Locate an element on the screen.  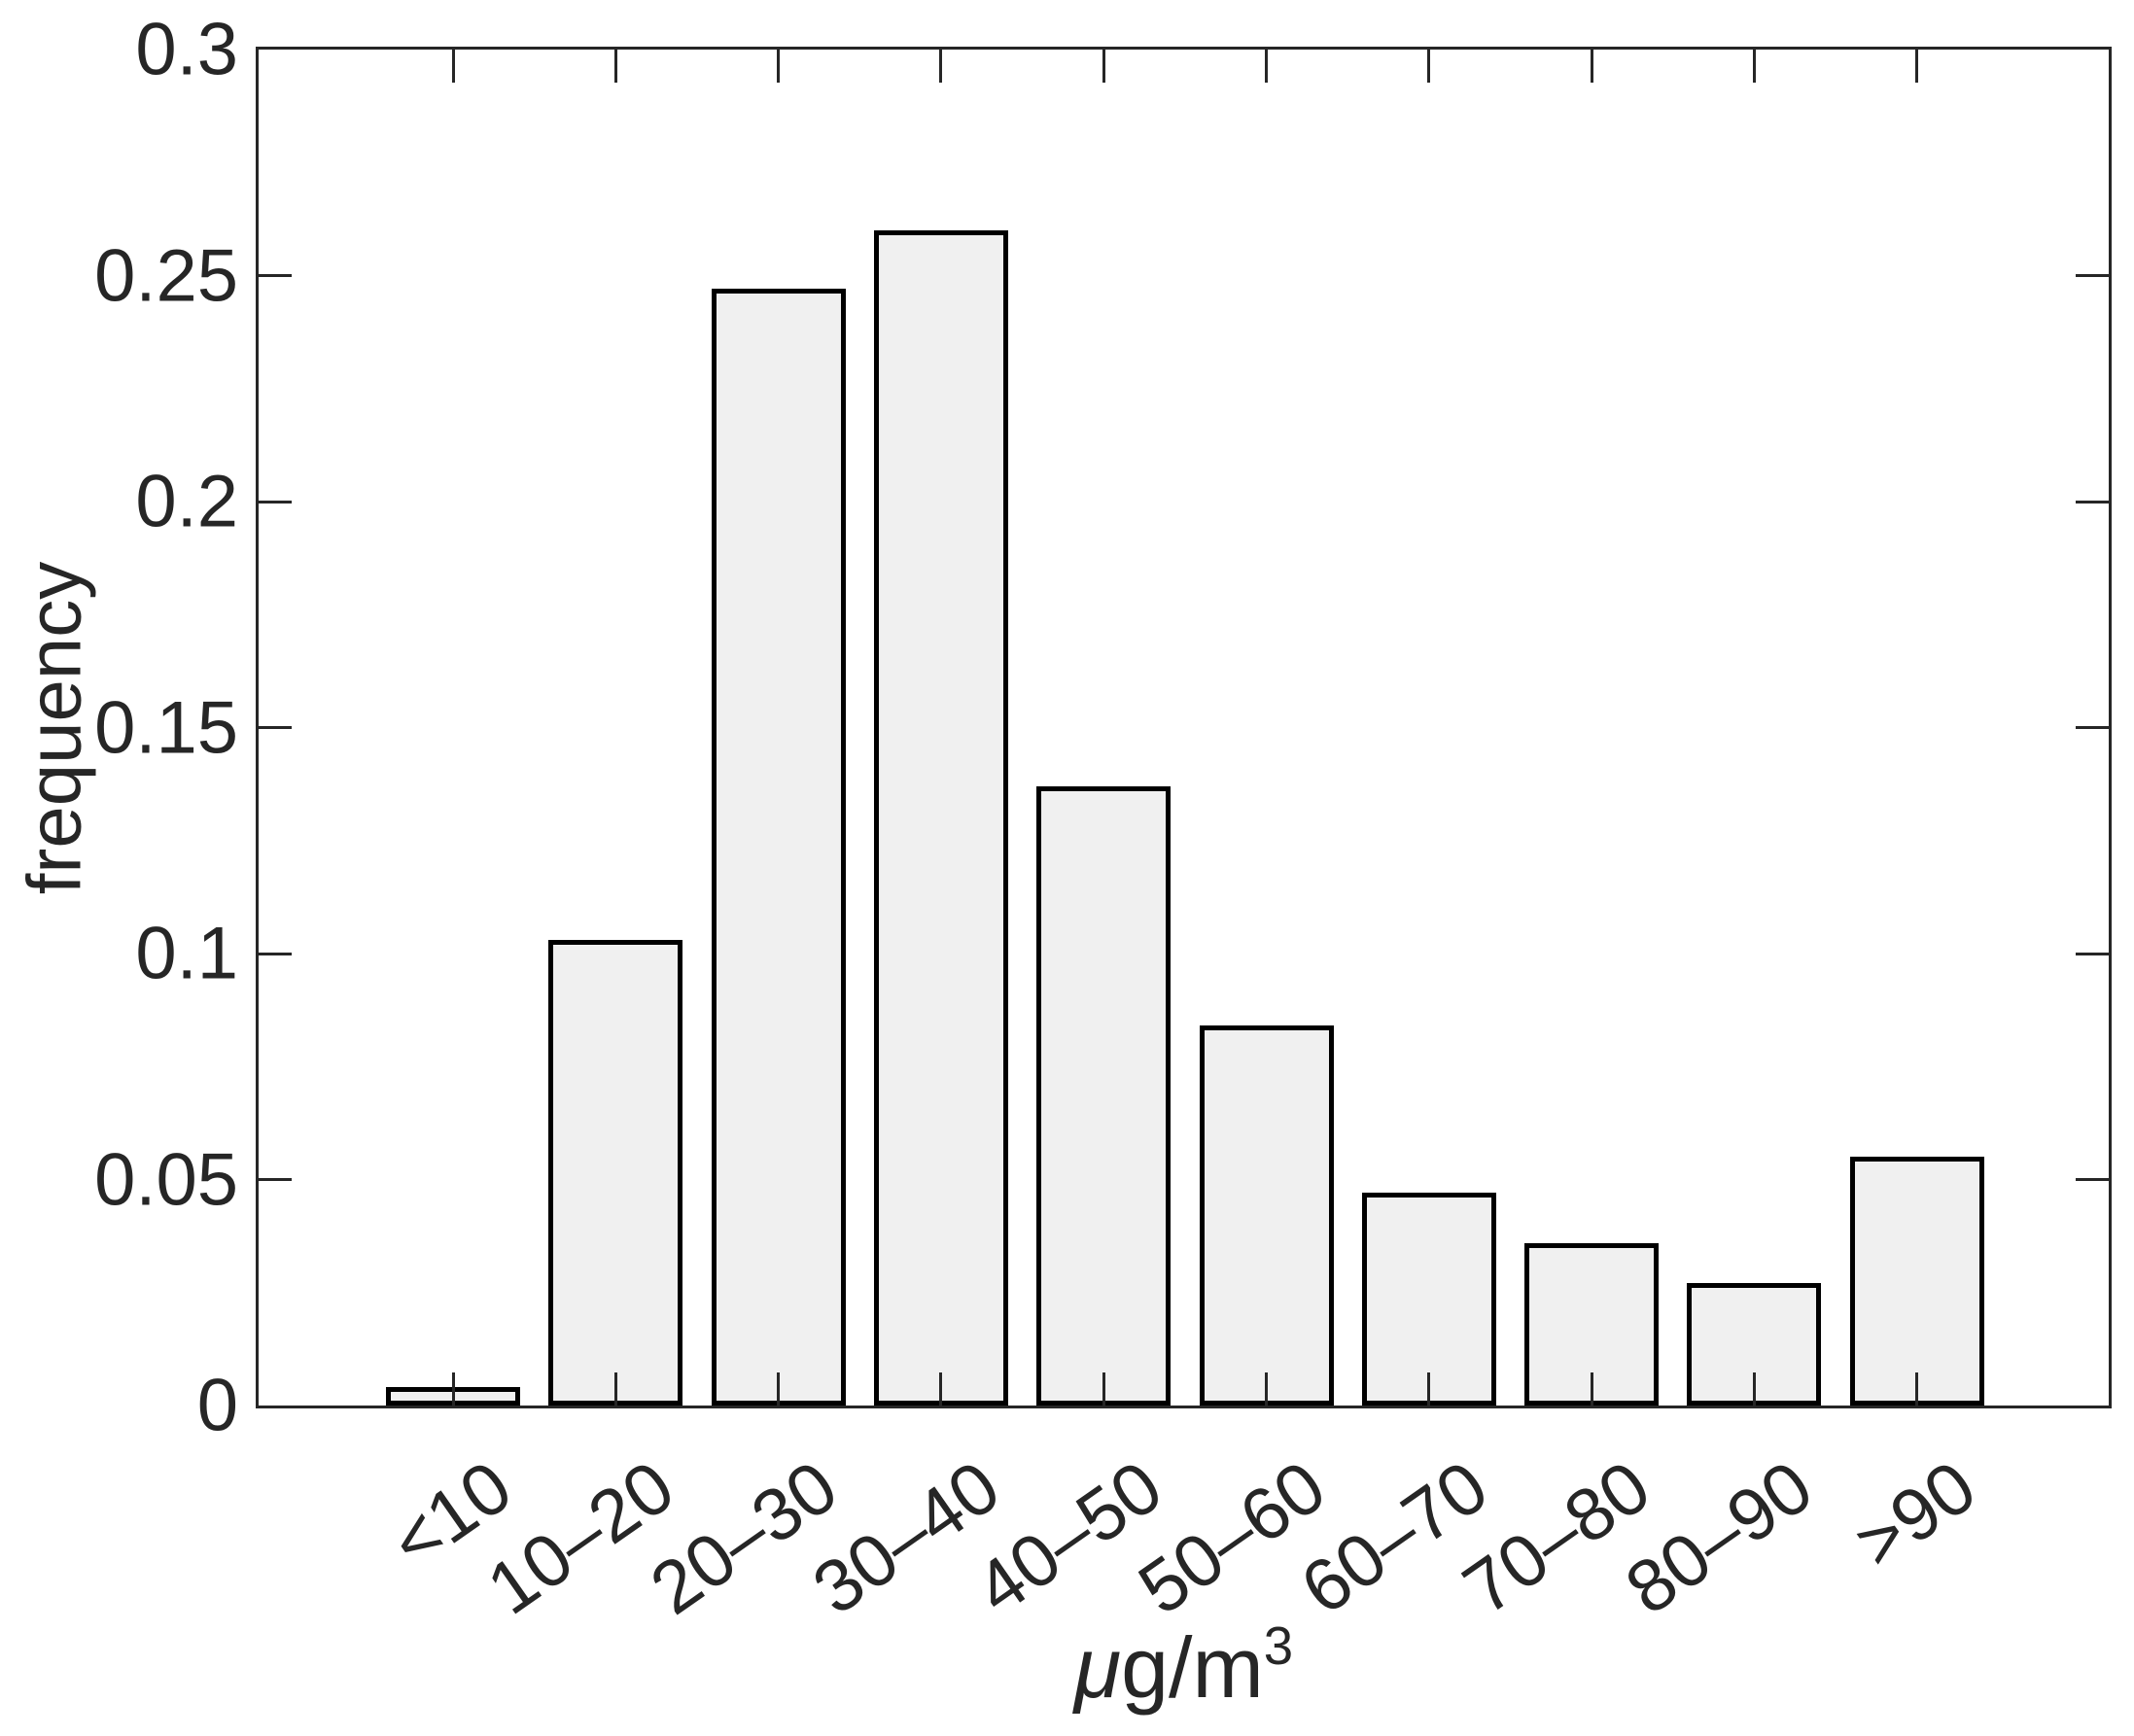
x-tick-mark-top-50–60 is located at coordinates (1266, 66).